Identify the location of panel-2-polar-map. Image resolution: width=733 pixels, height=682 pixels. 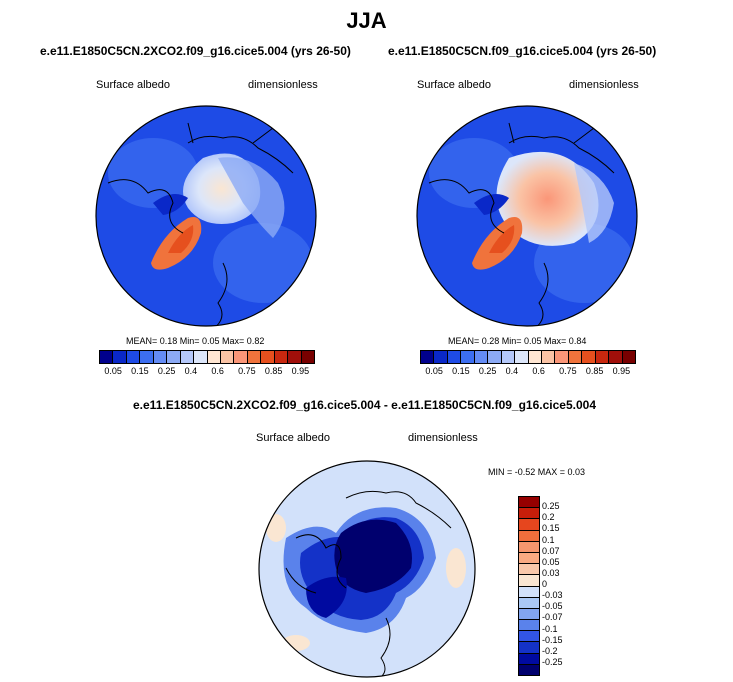
(527, 216).